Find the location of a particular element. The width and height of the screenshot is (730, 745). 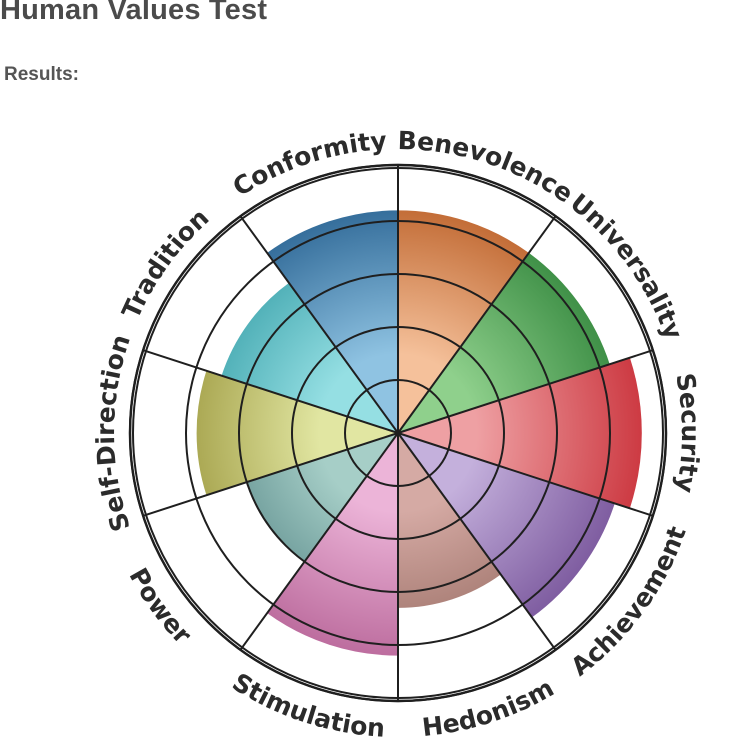

page-title: Human Values Test is located at coordinates (134, 13).